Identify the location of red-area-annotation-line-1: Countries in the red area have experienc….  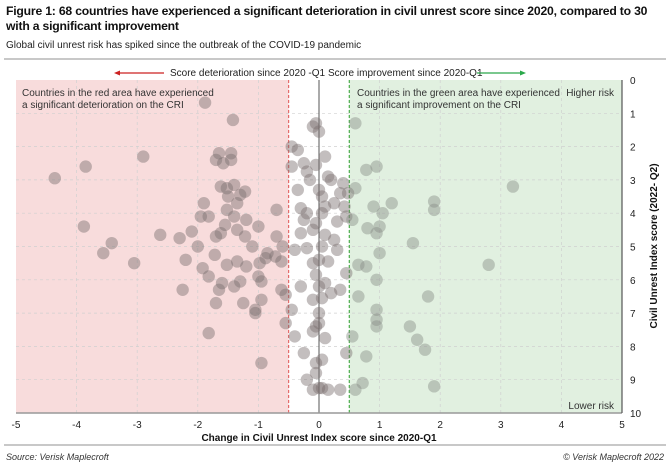
(118, 93).